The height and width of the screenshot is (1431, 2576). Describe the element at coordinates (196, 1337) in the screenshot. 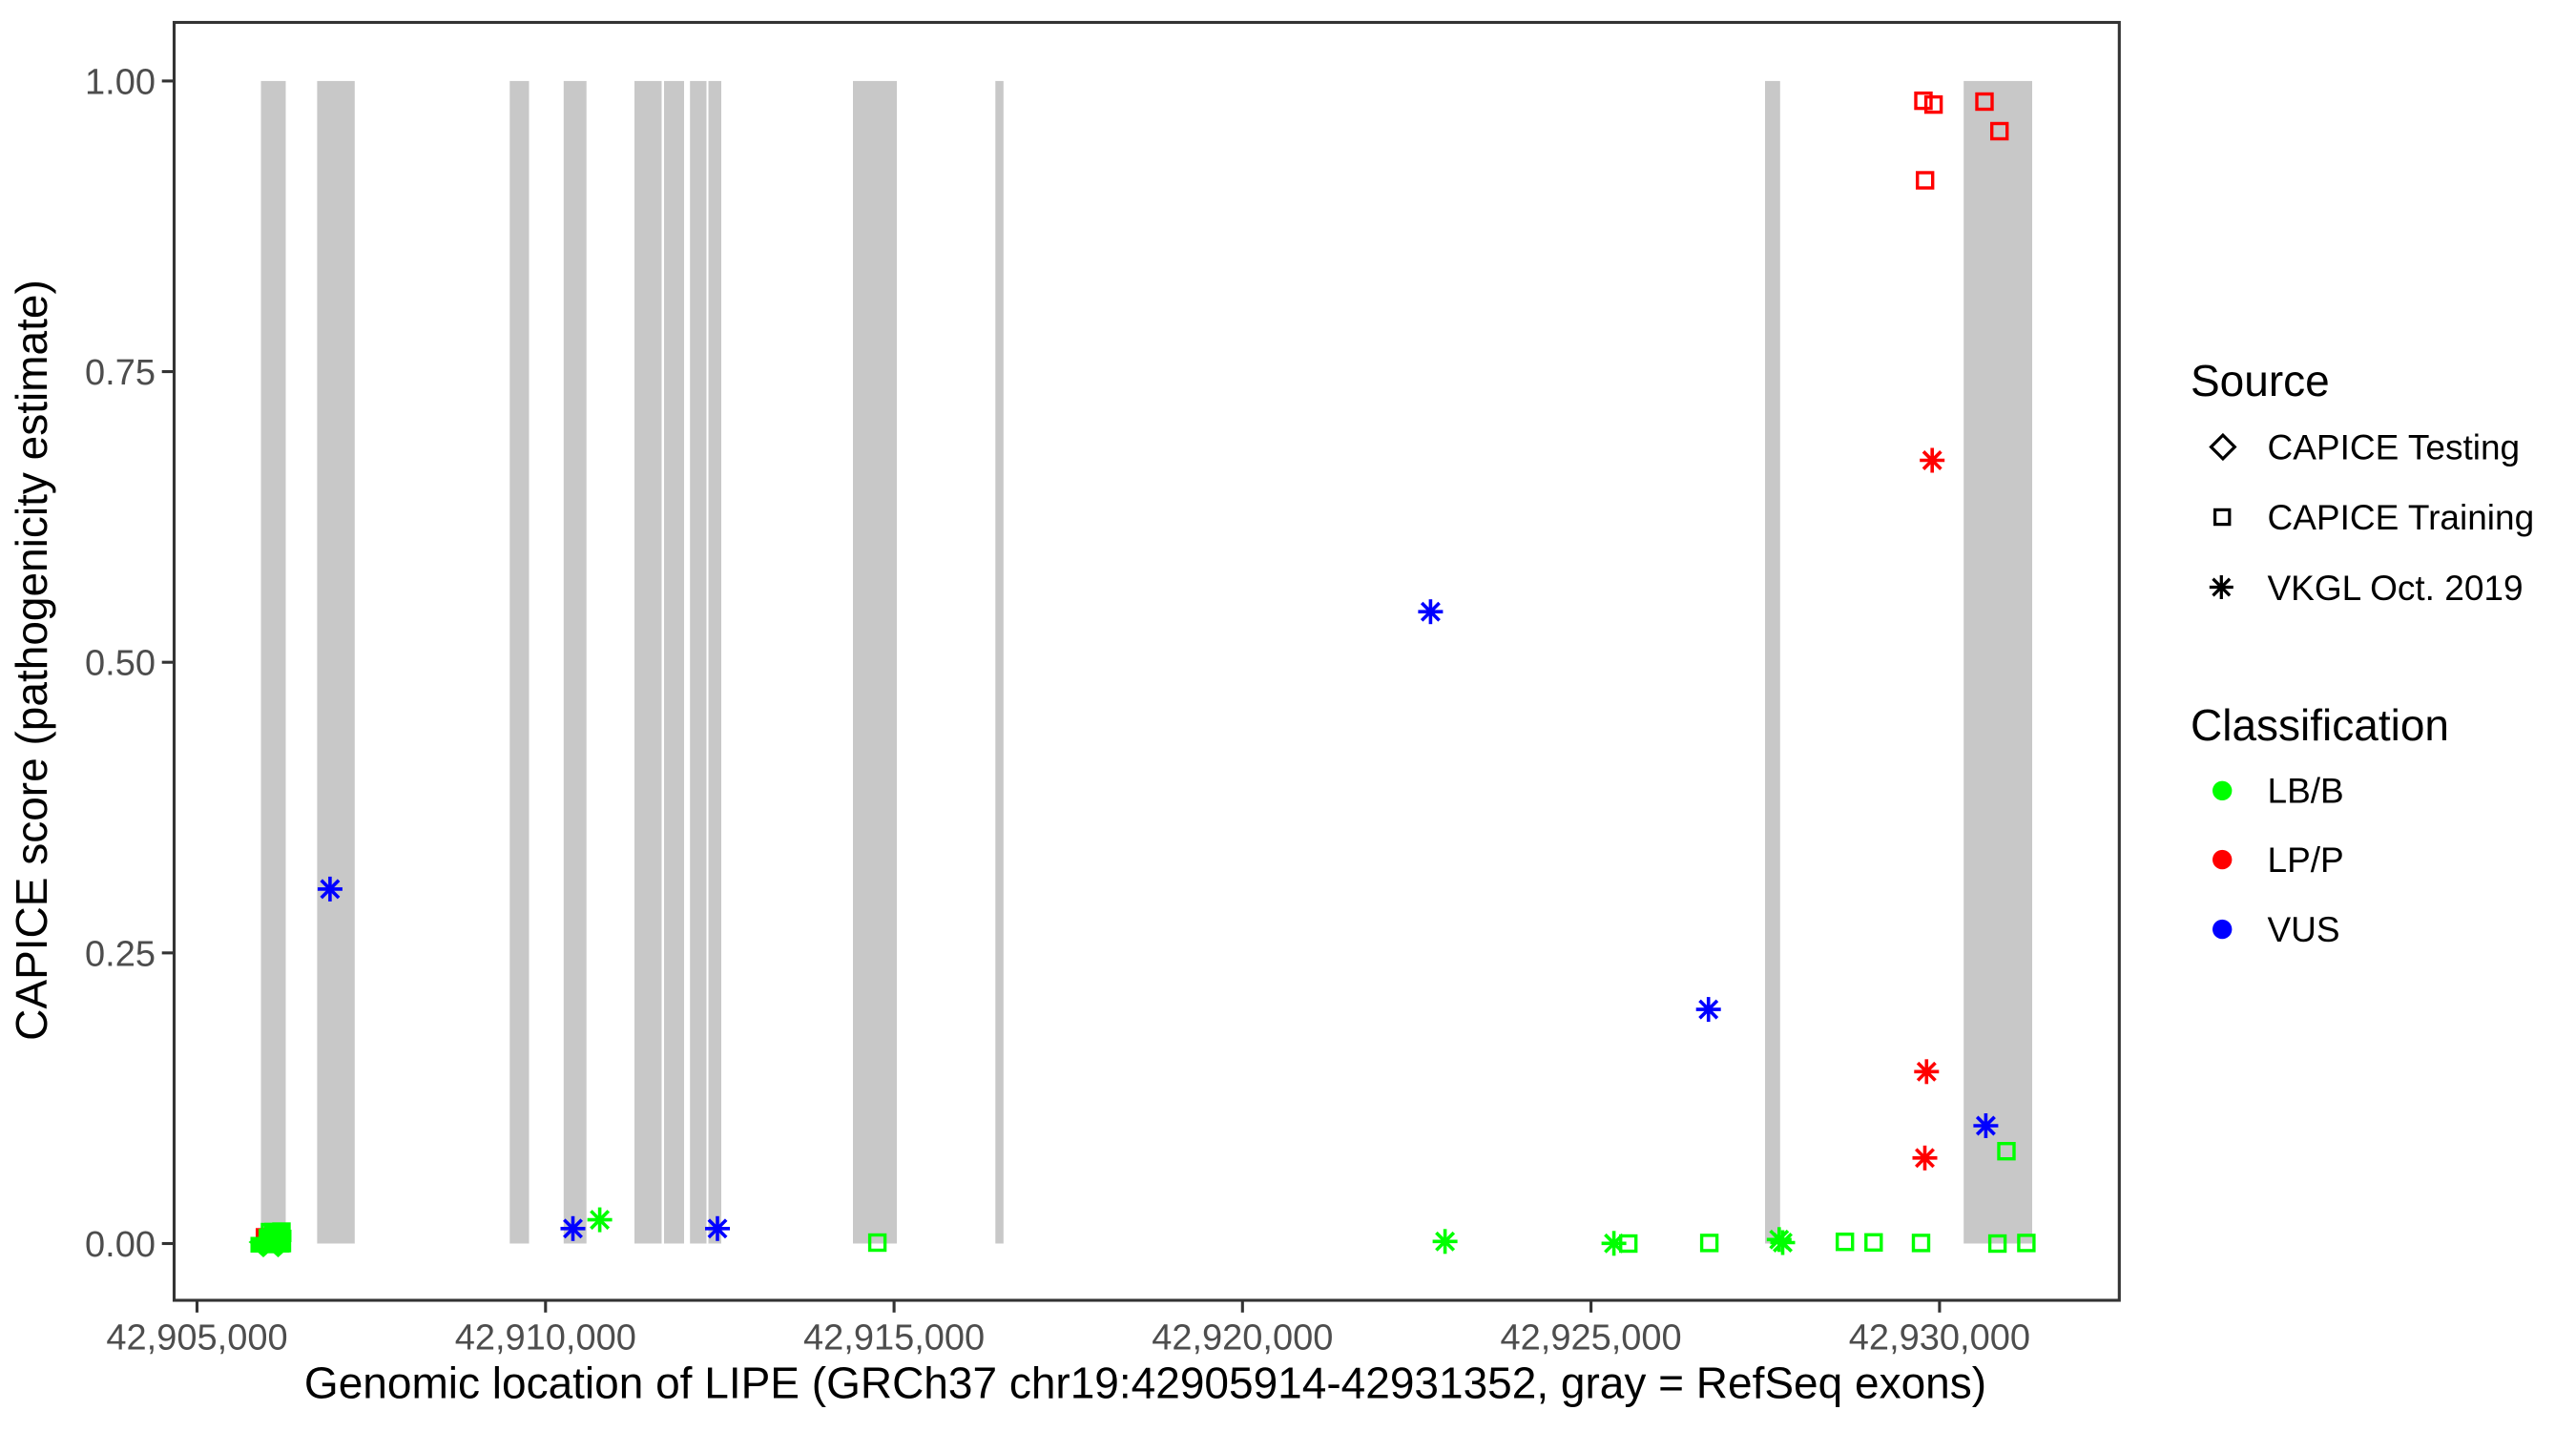

I see `svg-text: 42,905,000` at that location.